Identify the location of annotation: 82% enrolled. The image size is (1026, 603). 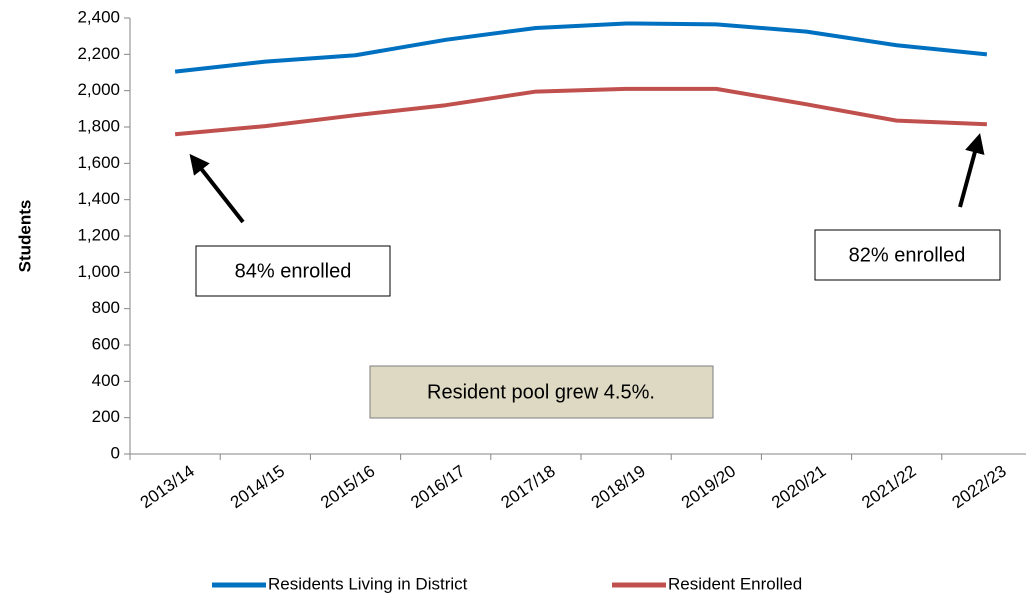
(907, 255).